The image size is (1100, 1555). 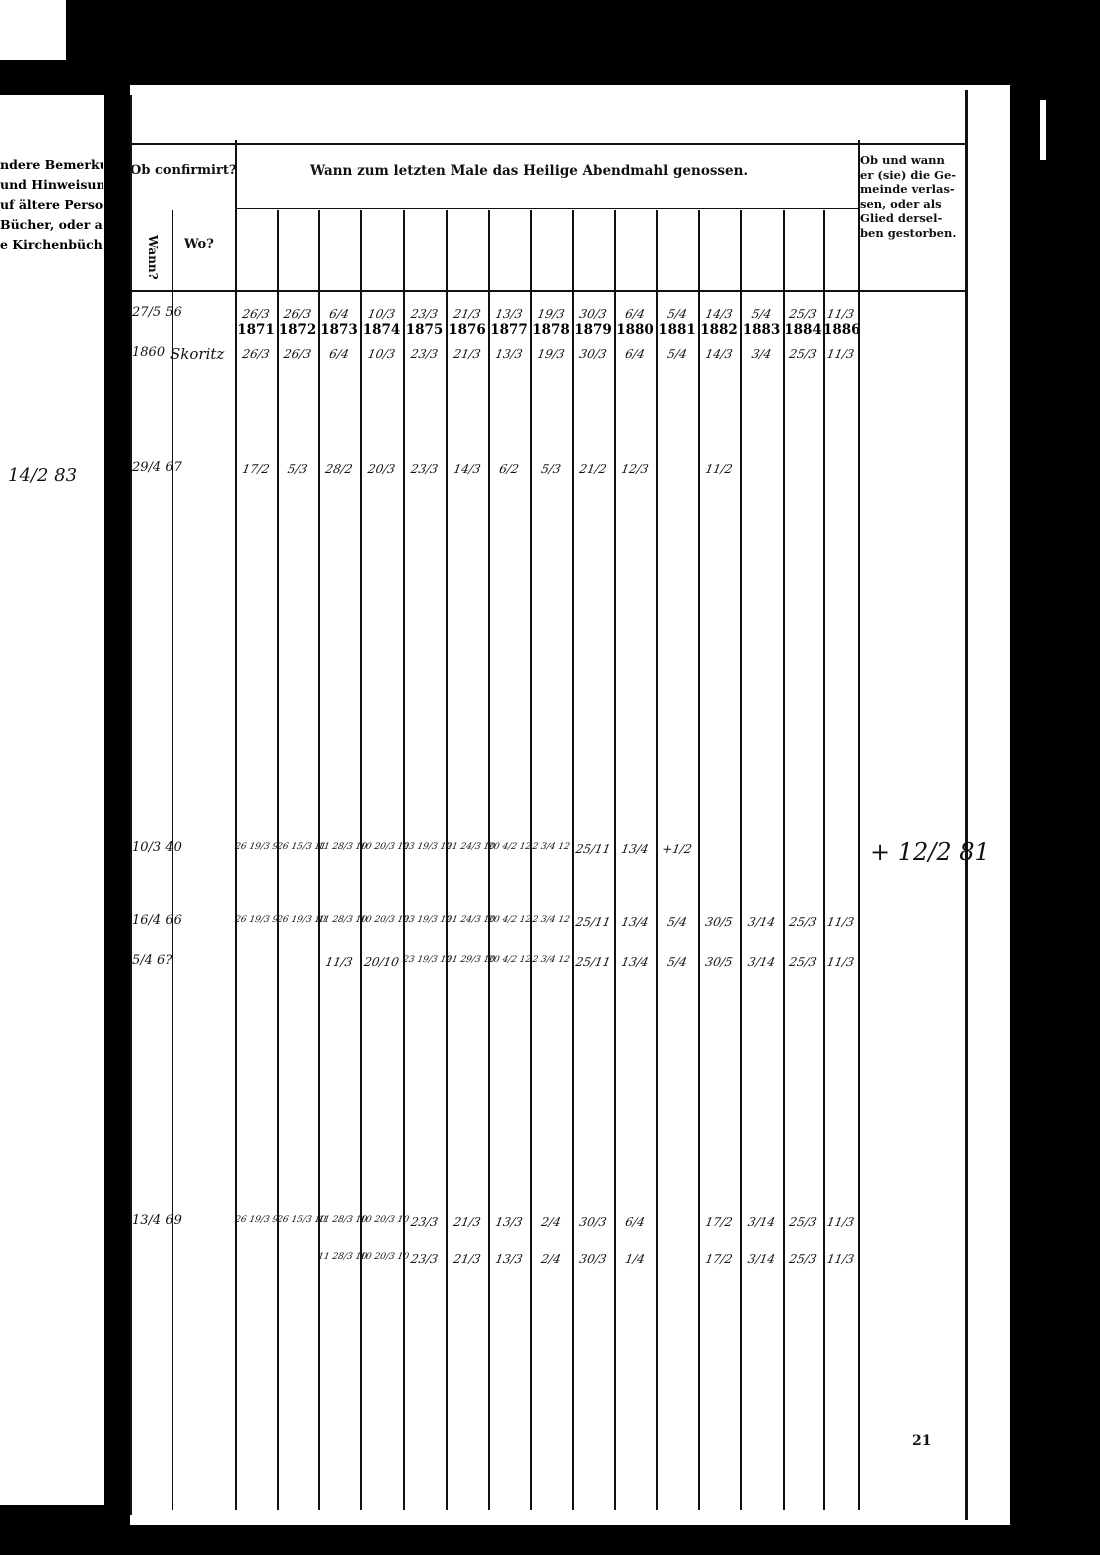 What do you see at coordinates (635, 330) in the screenshot?
I see `year-header-1880: 1880` at bounding box center [635, 330].